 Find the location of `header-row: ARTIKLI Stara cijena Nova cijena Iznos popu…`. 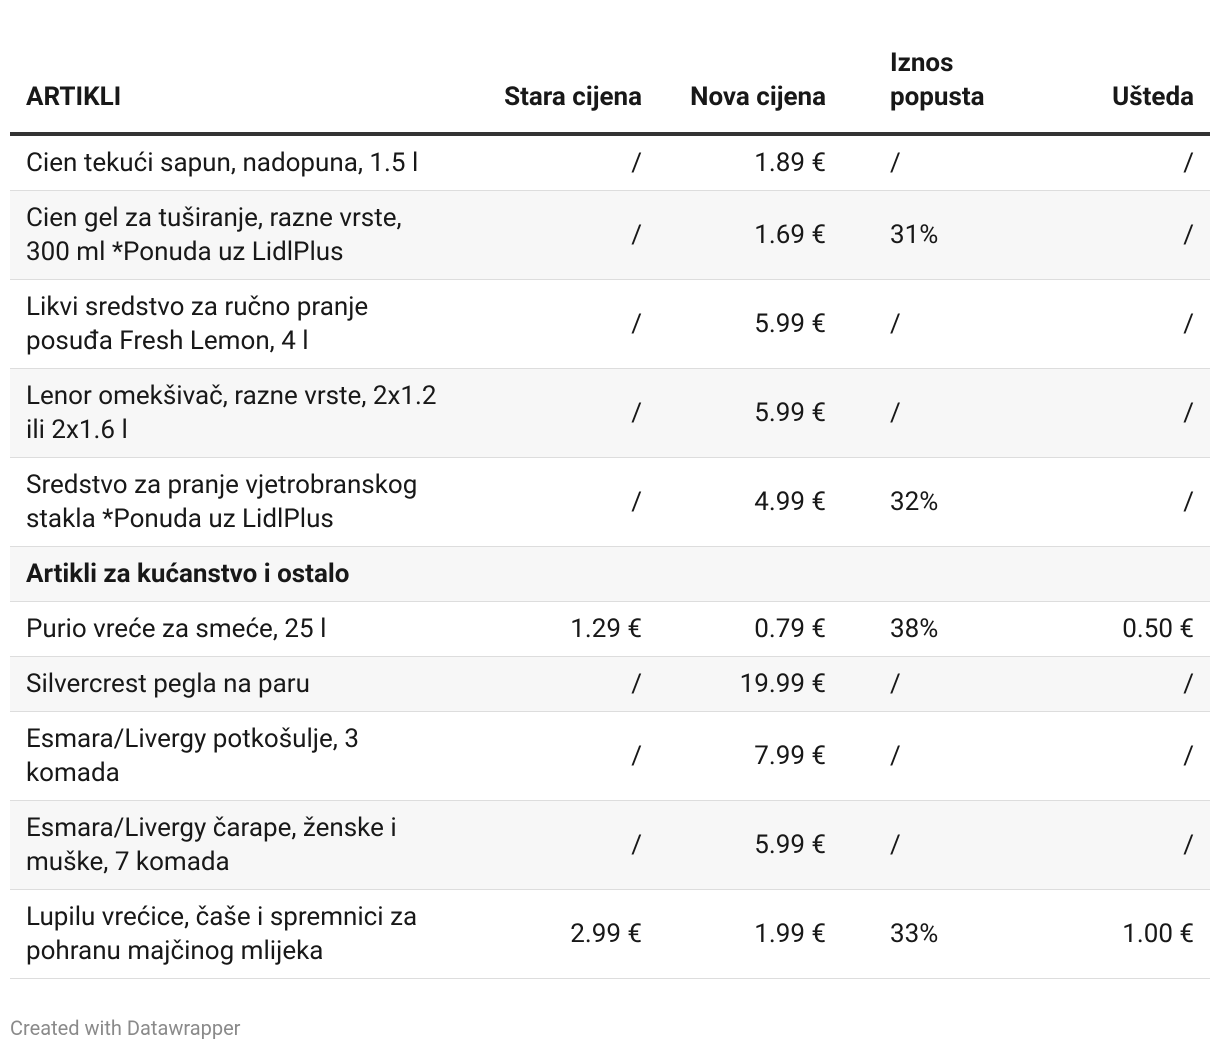

header-row: ARTIKLI Stara cijena Nova cijena Iznos popu… is located at coordinates (610, 88).